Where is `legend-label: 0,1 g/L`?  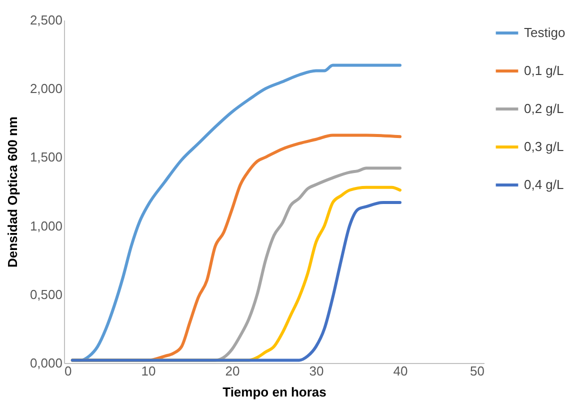
legend-label: 0,1 g/L is located at coordinates (544, 70).